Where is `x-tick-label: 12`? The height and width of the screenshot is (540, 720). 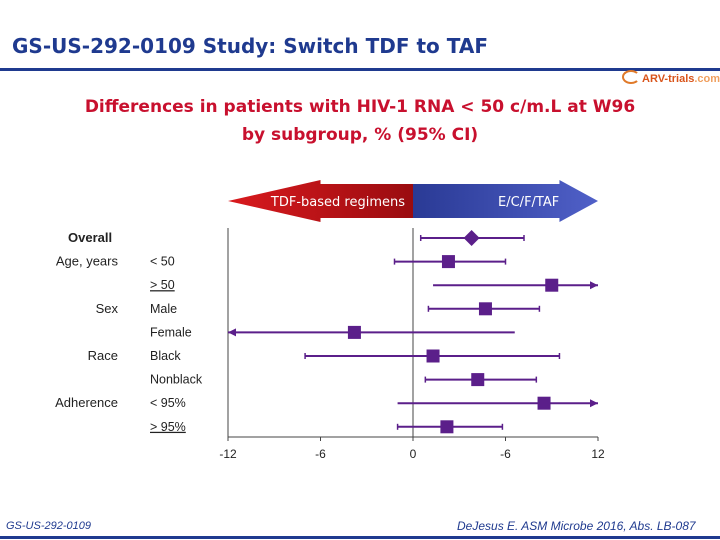
x-tick-label: 12 is located at coordinates (598, 454).